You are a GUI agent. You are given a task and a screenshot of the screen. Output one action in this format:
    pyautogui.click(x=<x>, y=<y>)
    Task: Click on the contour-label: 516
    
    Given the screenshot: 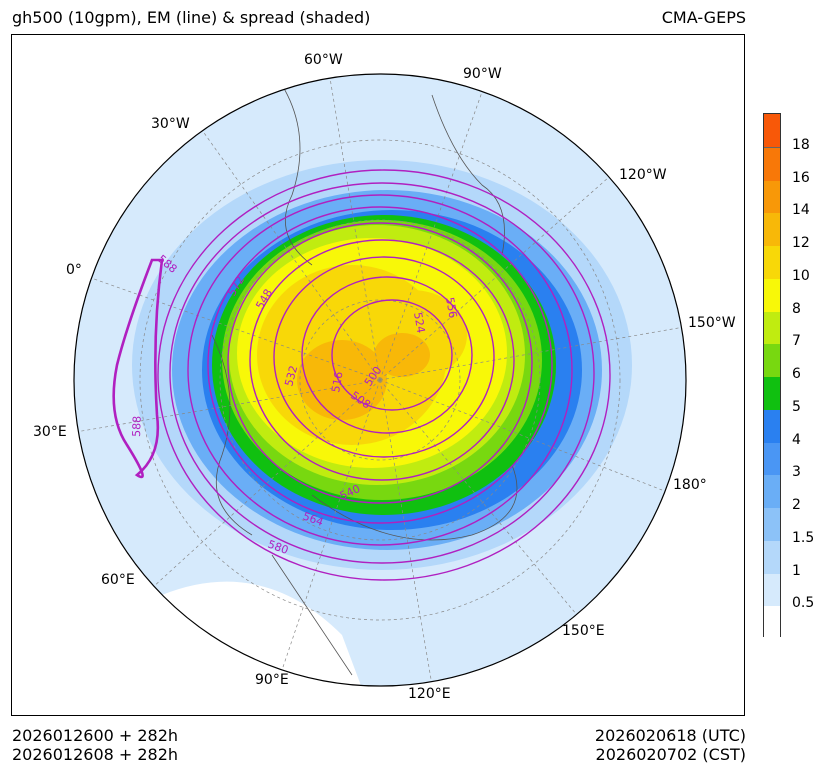 What is the action you would take?
    pyautogui.click(x=337, y=382)
    